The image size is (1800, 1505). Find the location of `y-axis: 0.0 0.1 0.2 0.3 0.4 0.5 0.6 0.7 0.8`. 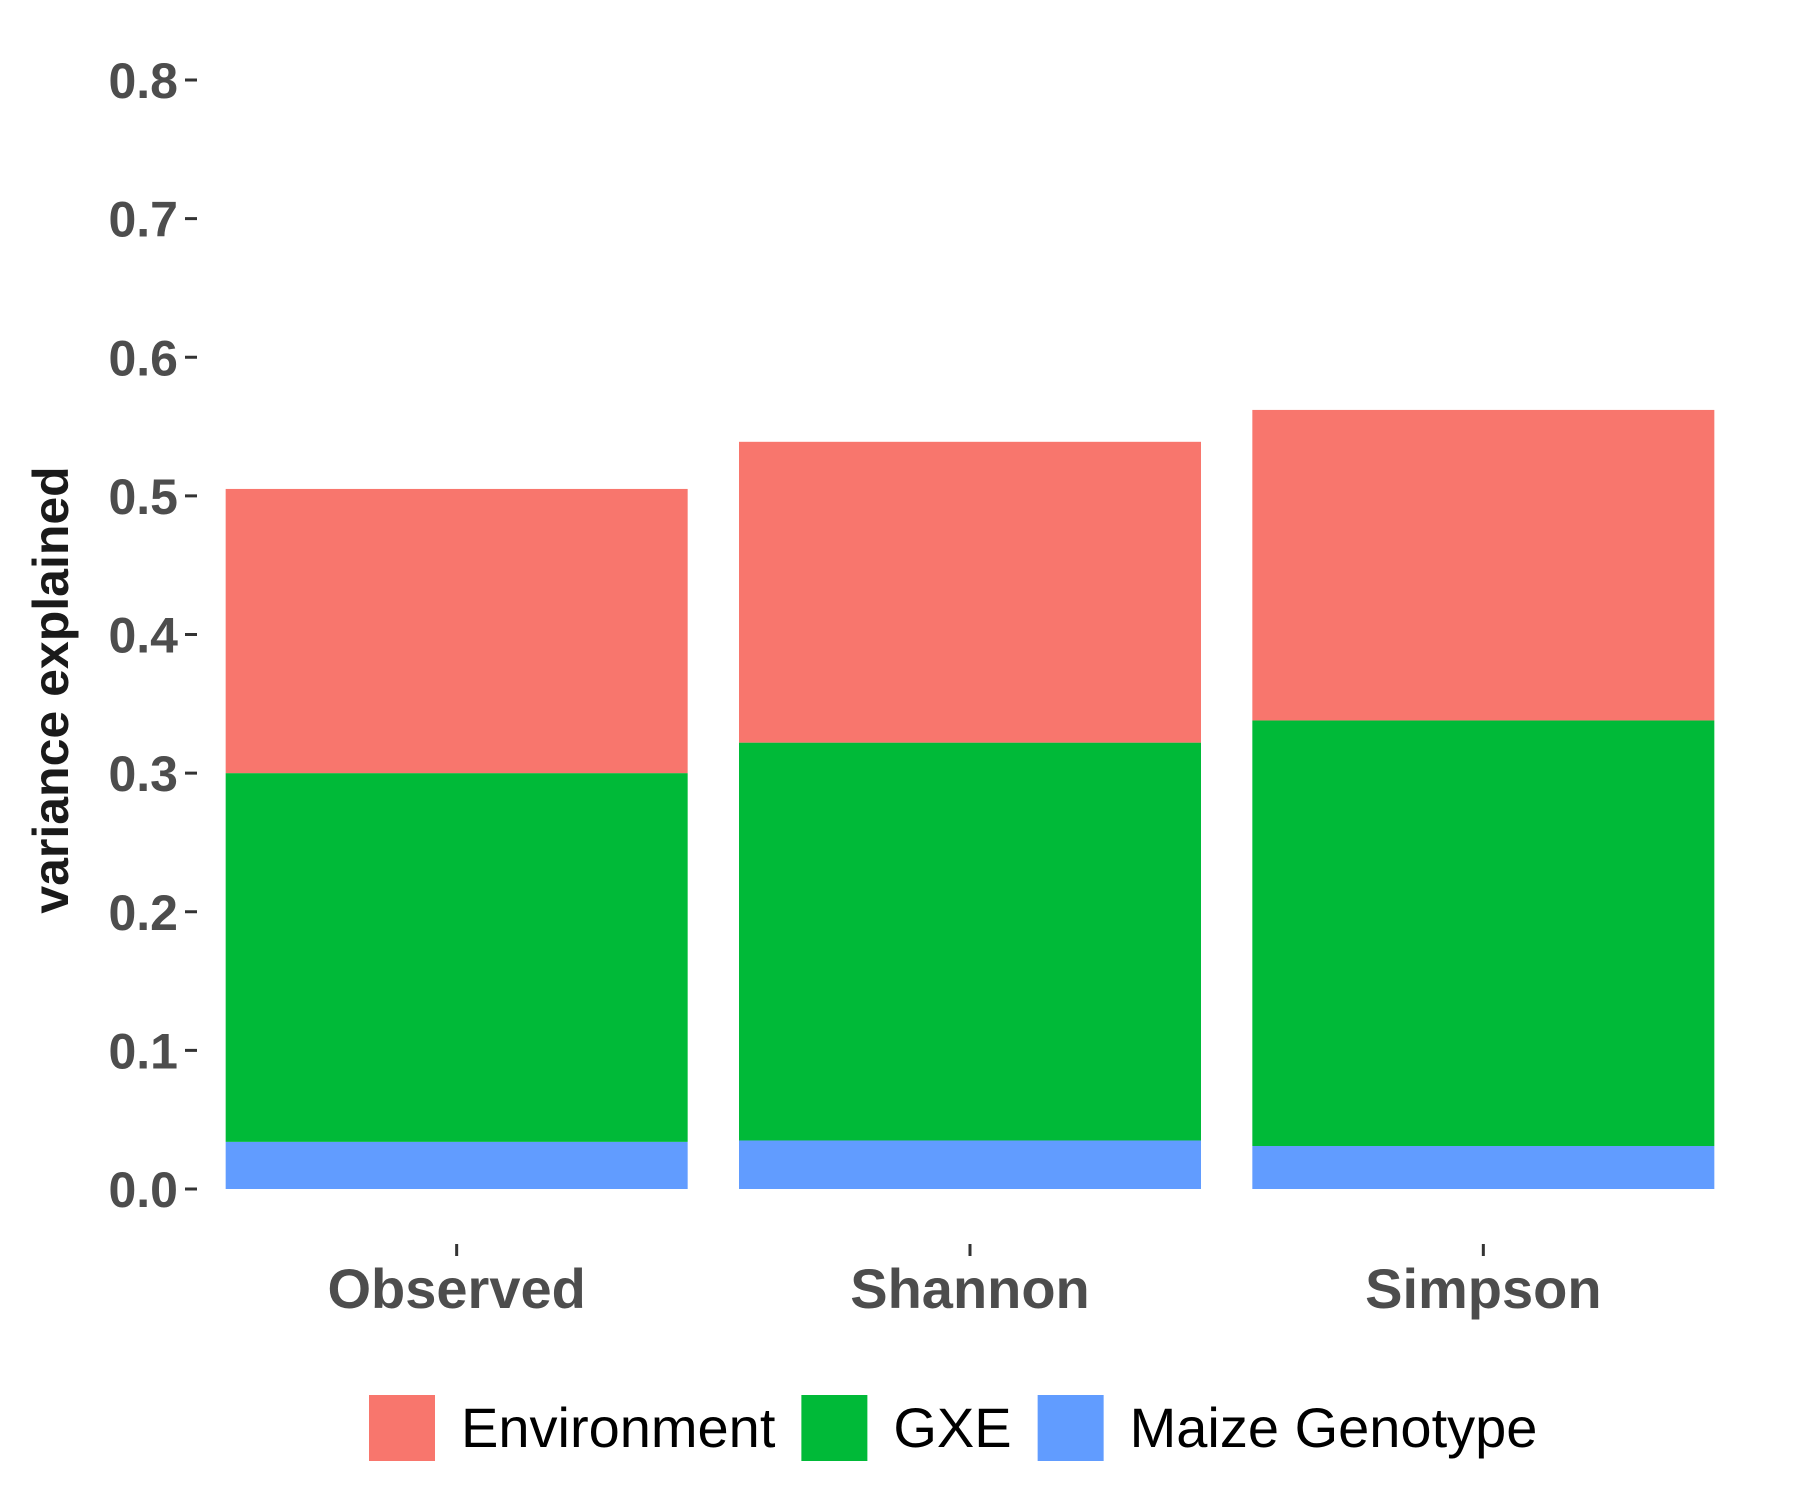

y-axis: 0.0 0.1 0.2 0.3 0.4 0.5 0.6 0.7 0.8 is located at coordinates (152, 635).